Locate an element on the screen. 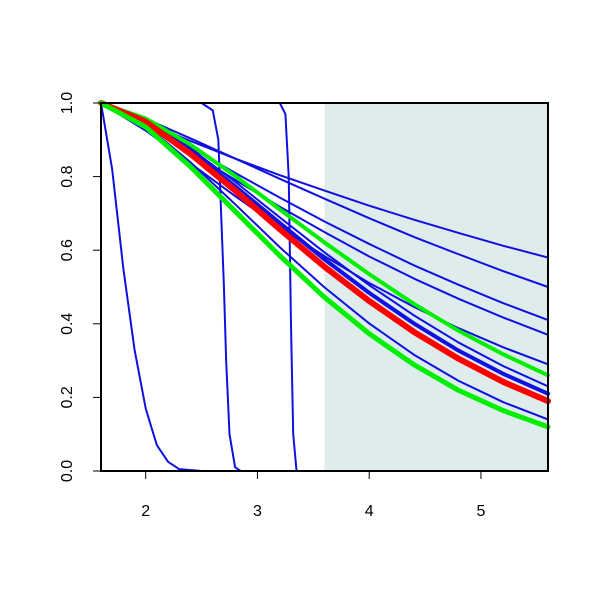  y-tick-label: 0.4 is located at coordinates (67, 324).